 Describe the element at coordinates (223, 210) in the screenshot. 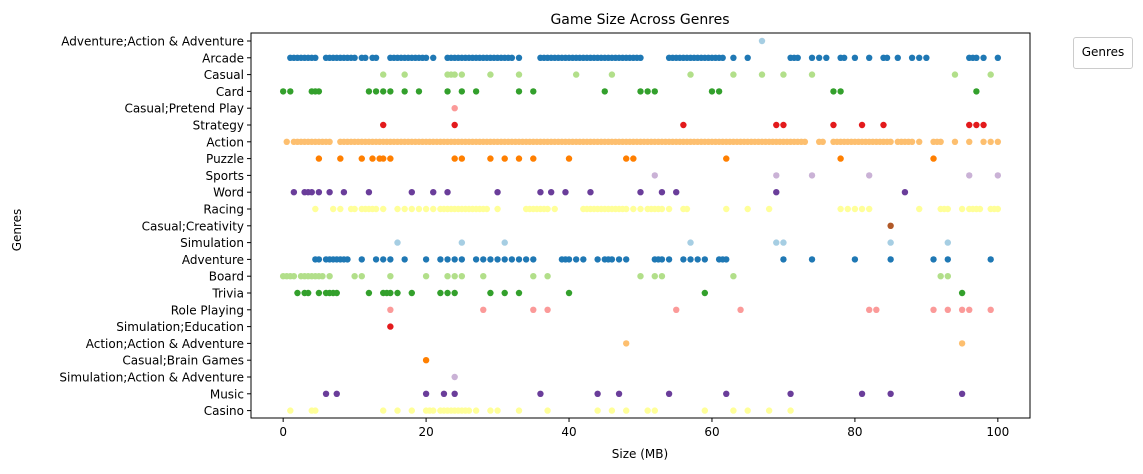

I see `y-tick-label: Racing` at that location.